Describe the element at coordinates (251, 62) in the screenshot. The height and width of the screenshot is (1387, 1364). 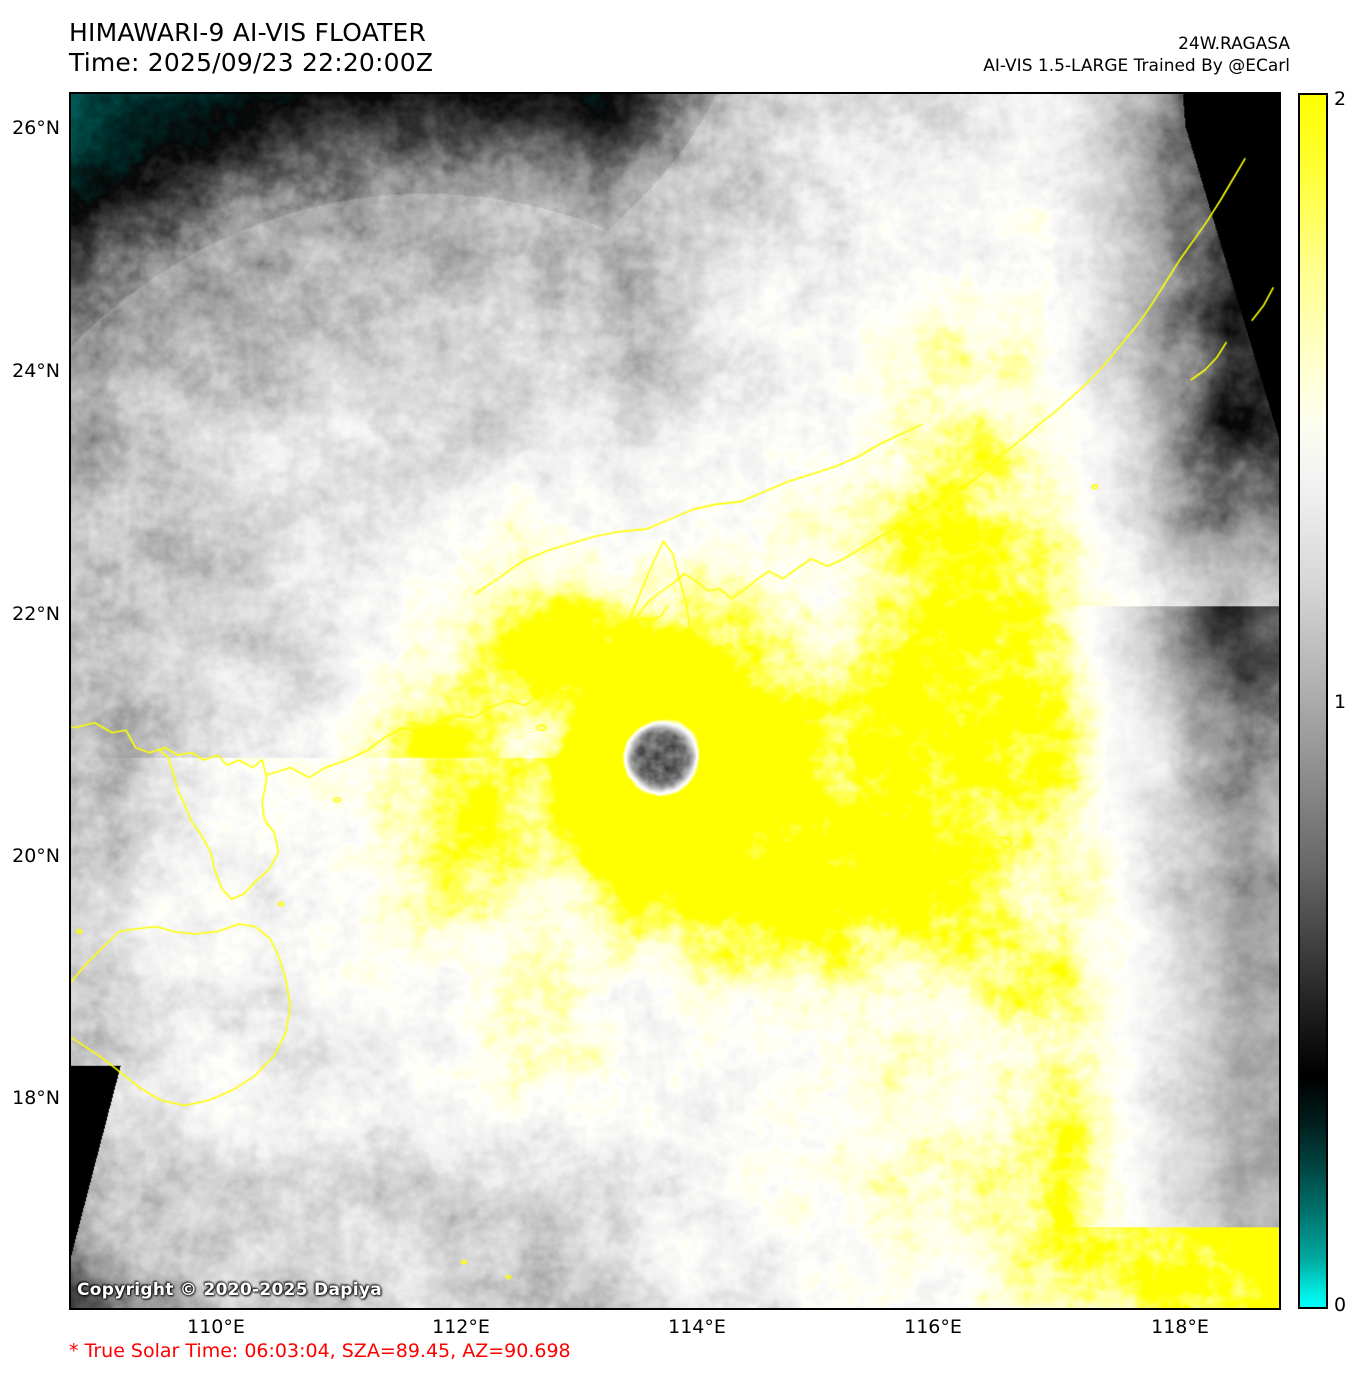
I see `timestamp-label: Time: 2025/09/23 22:20:00Z` at that location.